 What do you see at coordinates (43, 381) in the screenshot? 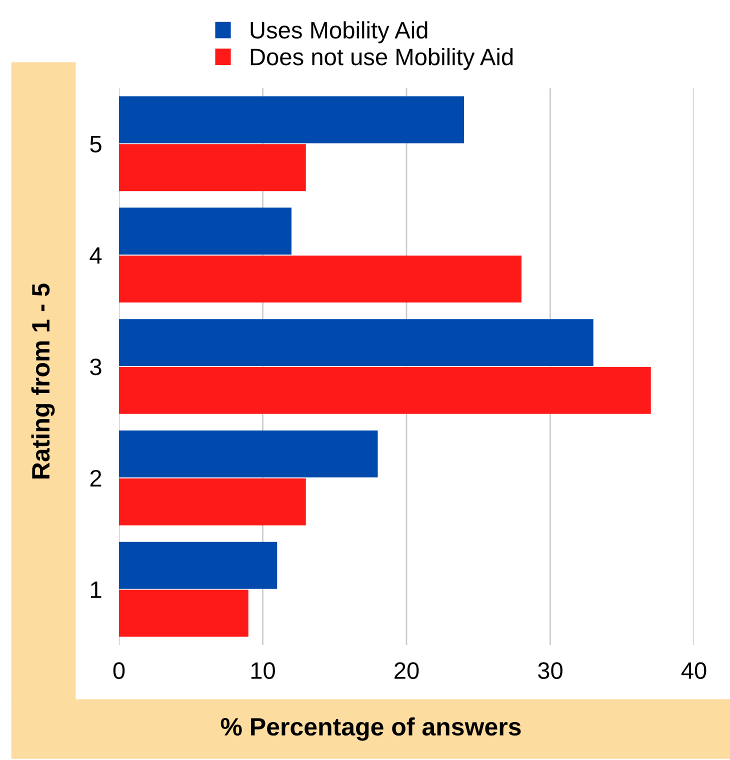
I see `y-axis-title: Rating from 1 - 5` at bounding box center [43, 381].